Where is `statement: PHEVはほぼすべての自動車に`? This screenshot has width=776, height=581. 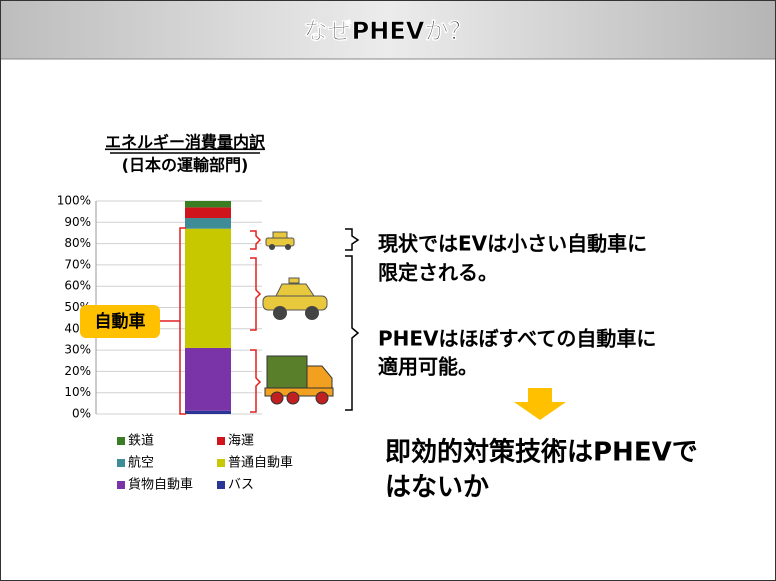 statement: PHEVはほぼすべての自動車に is located at coordinates (517, 339).